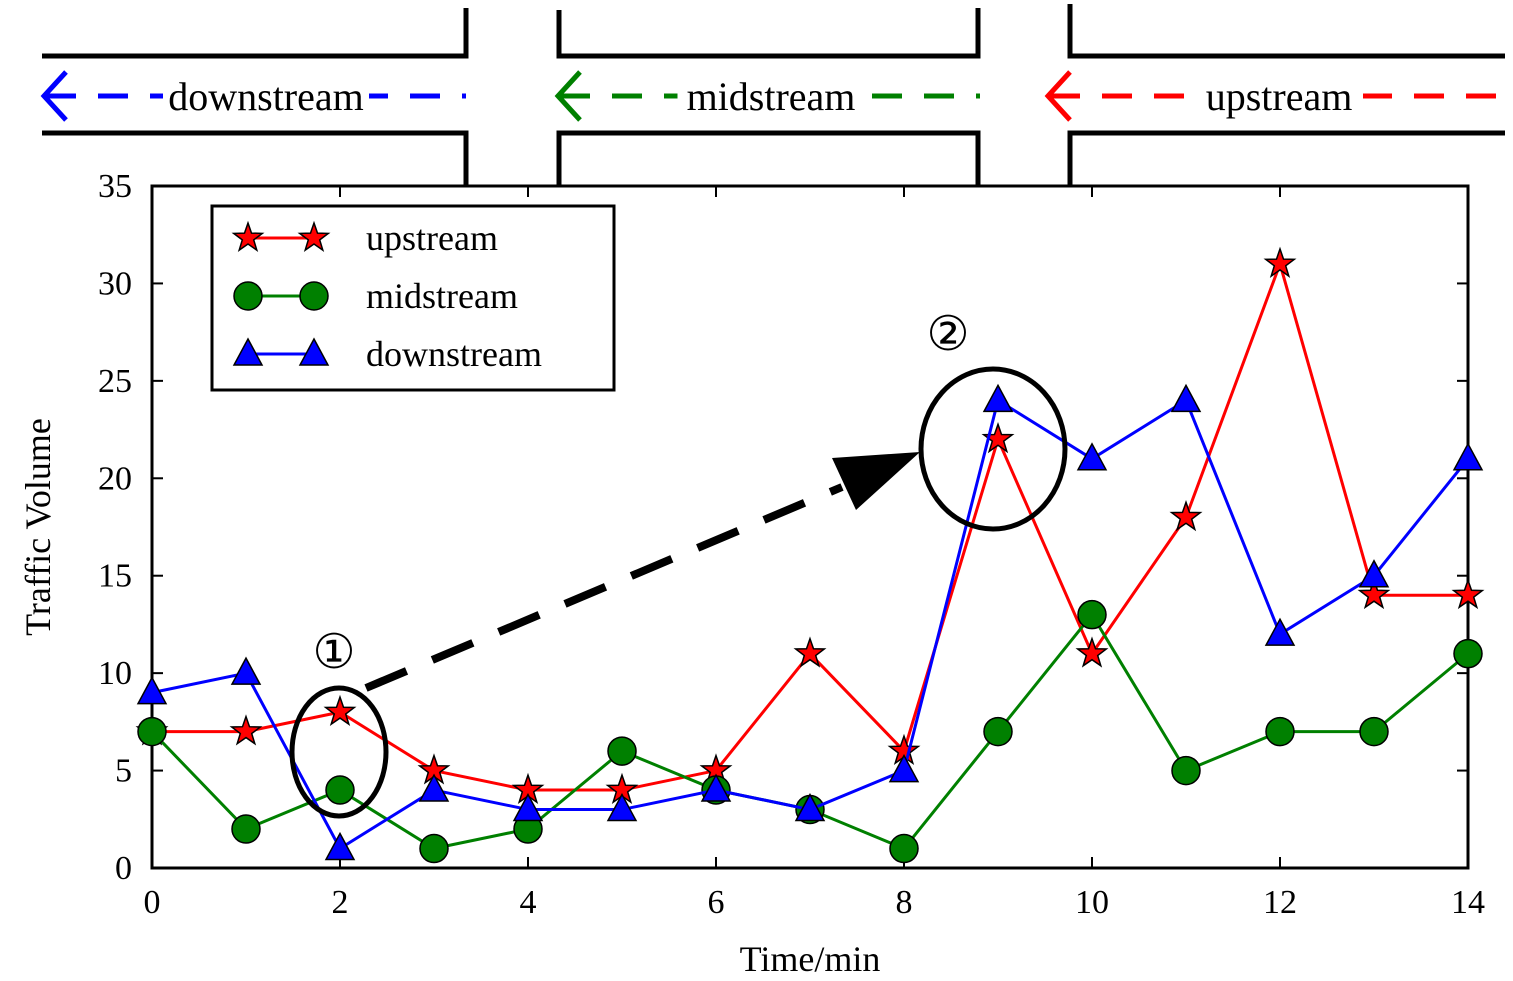  I want to click on legend-item-downstream: downstream, so click(387, 354).